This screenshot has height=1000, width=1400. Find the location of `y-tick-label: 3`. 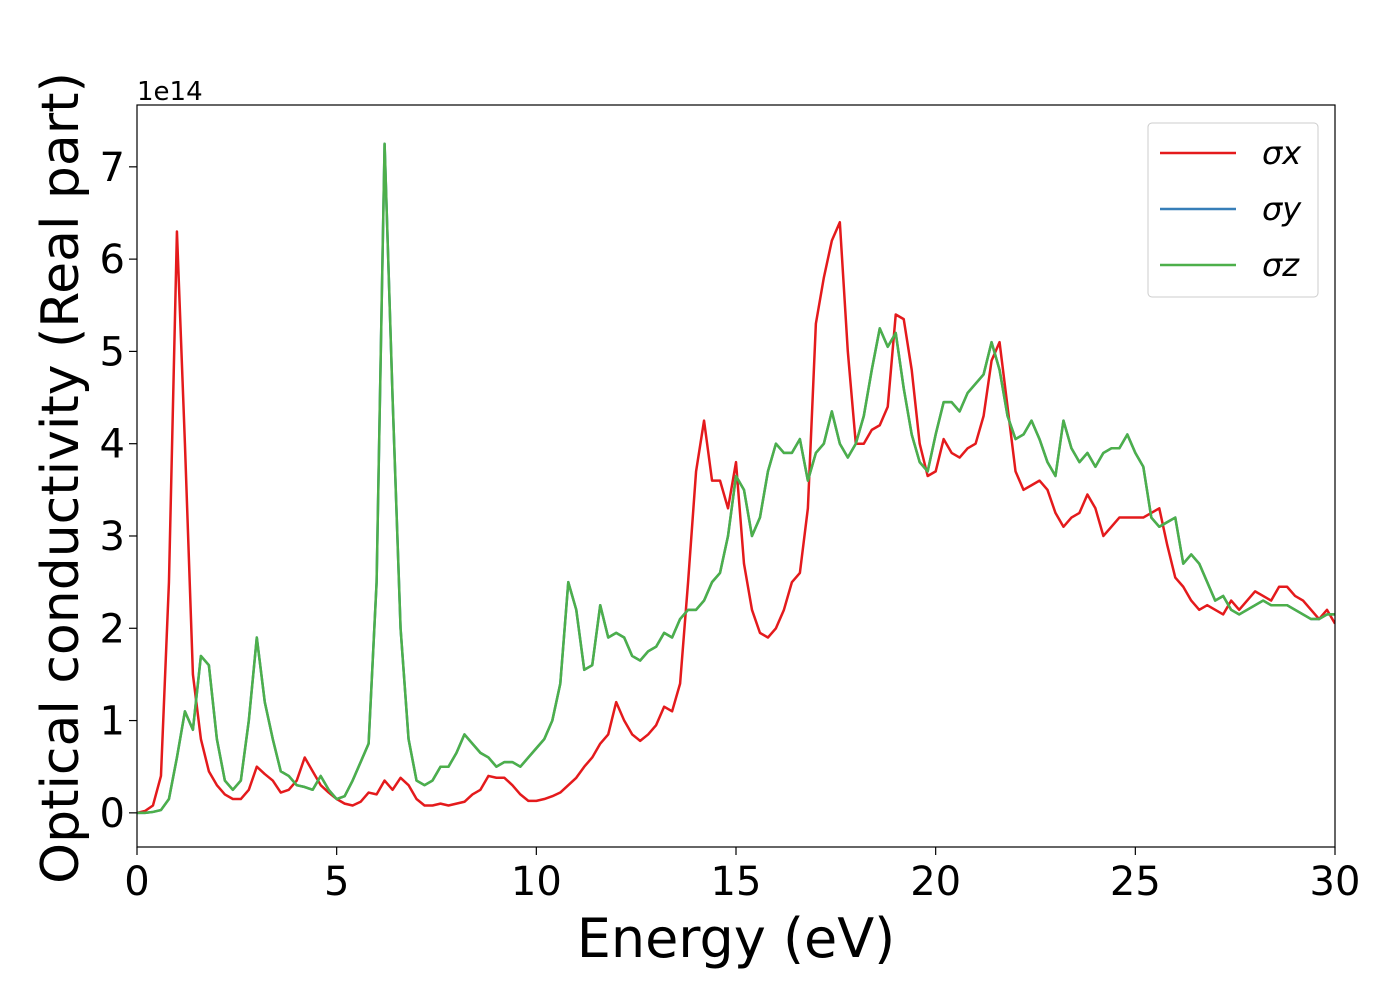

y-tick-label: 3 is located at coordinates (112, 537).